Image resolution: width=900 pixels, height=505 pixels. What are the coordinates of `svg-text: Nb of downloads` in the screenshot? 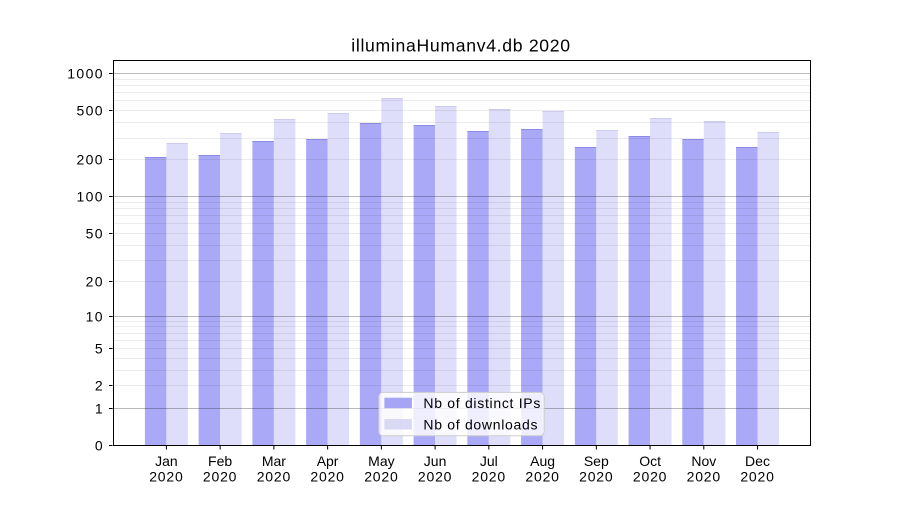 It's located at (480, 424).